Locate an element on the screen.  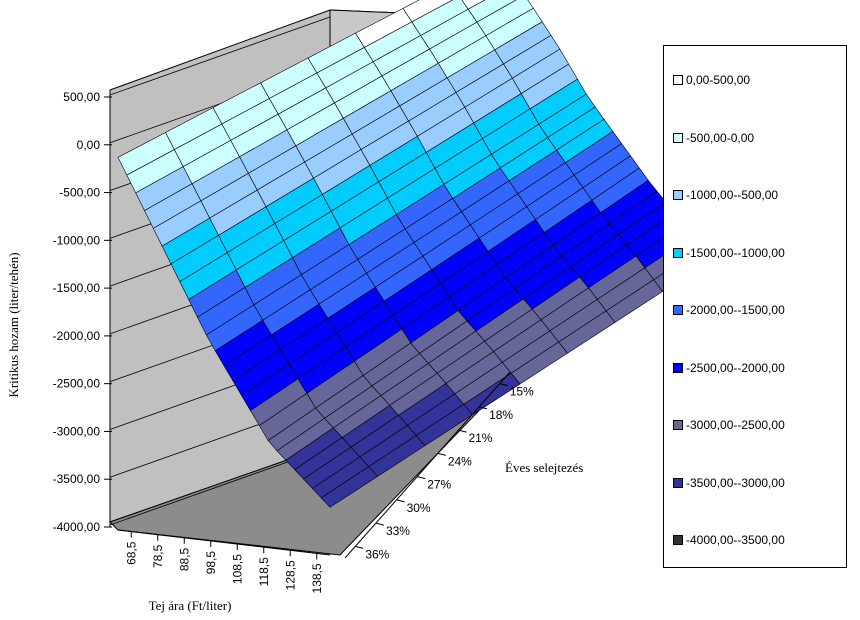
legend-item: -3000,00--2500,00 is located at coordinates (729, 425).